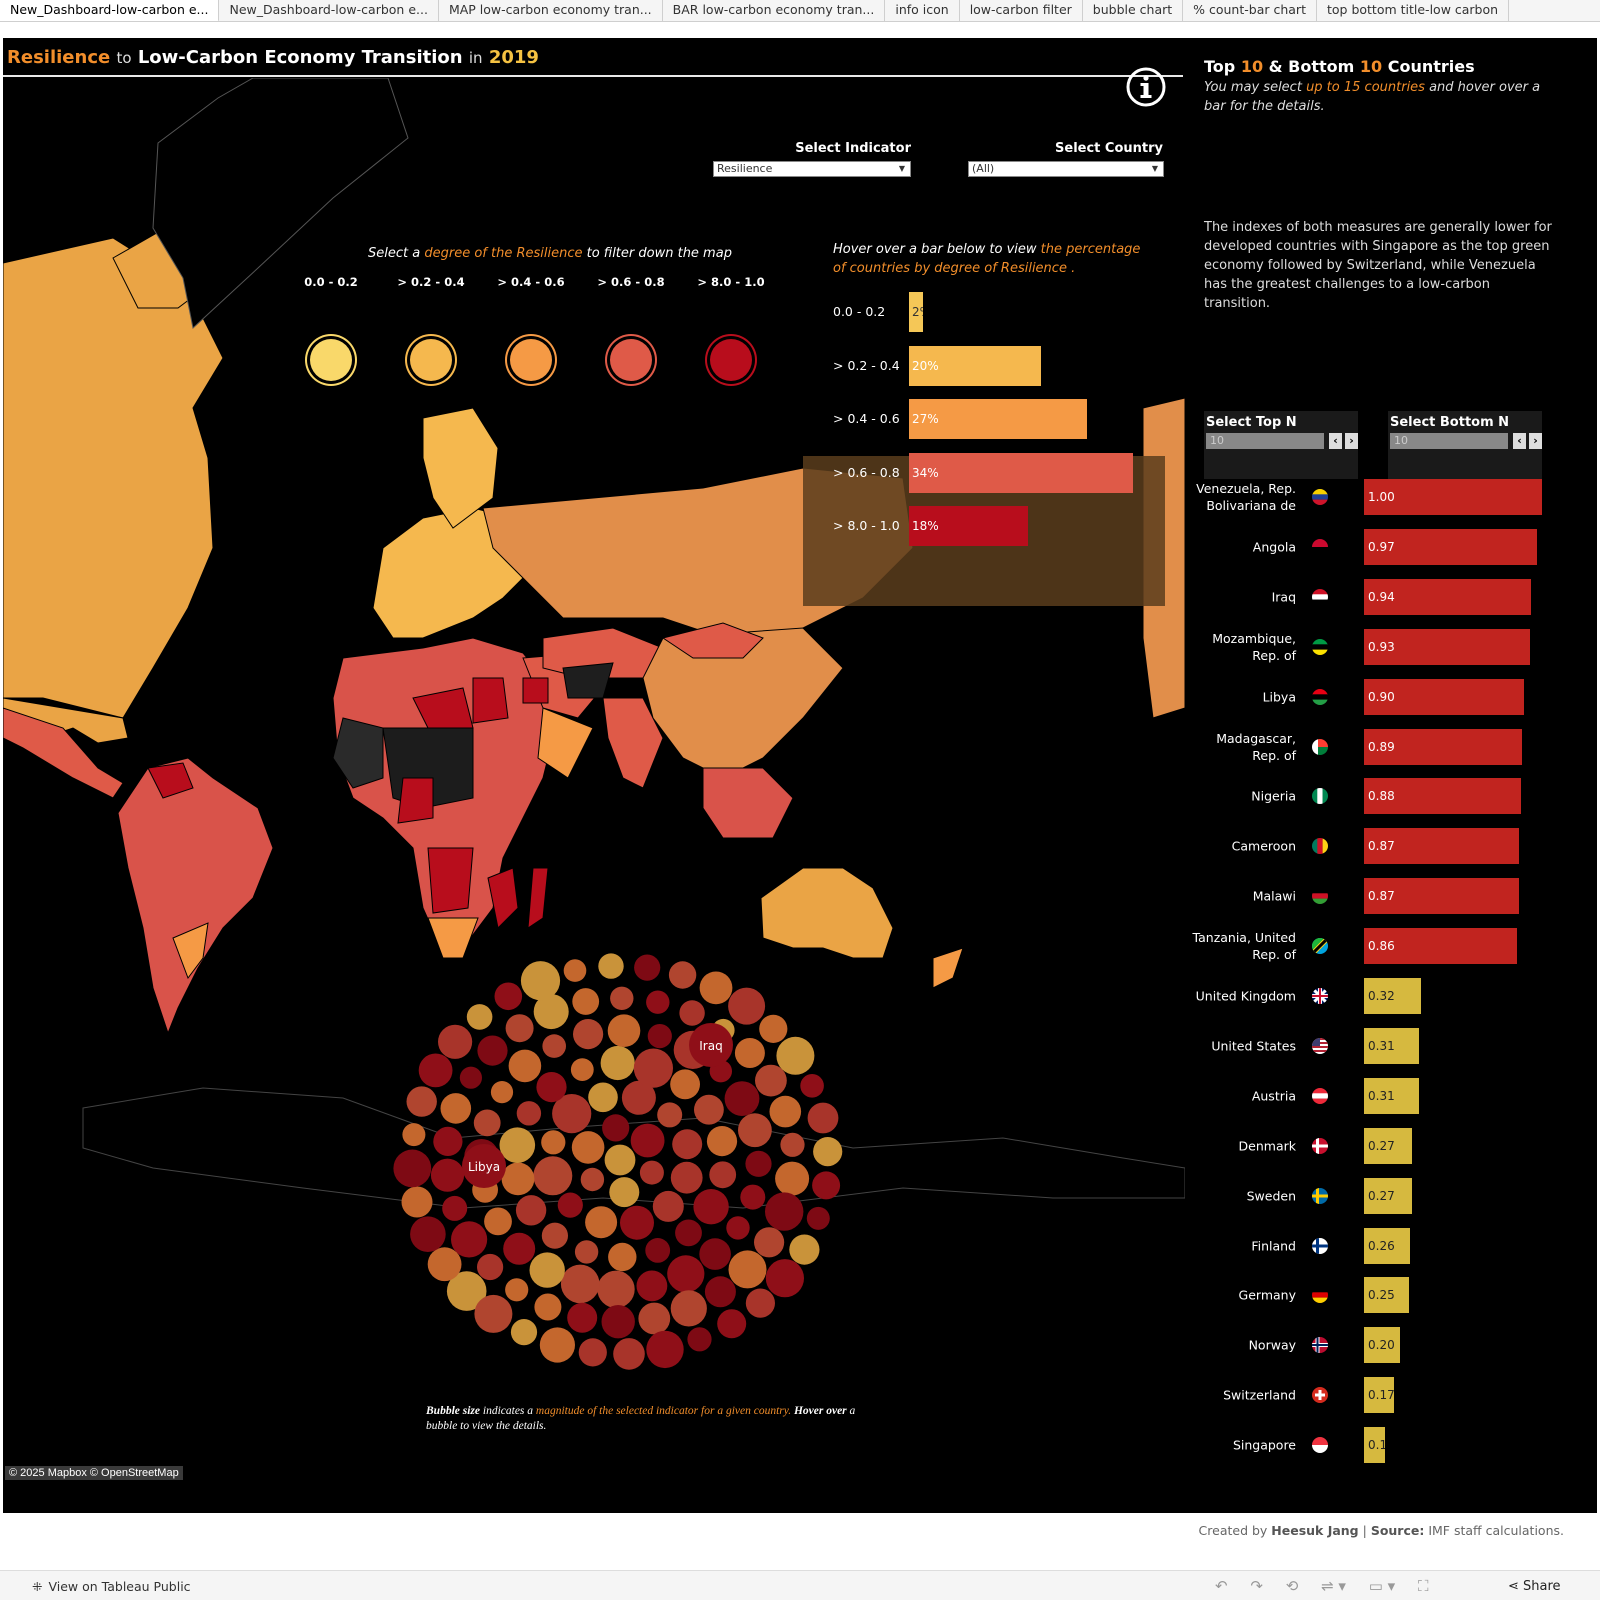  I want to click on sheet-tab: bubble chart, so click(1133, 10).